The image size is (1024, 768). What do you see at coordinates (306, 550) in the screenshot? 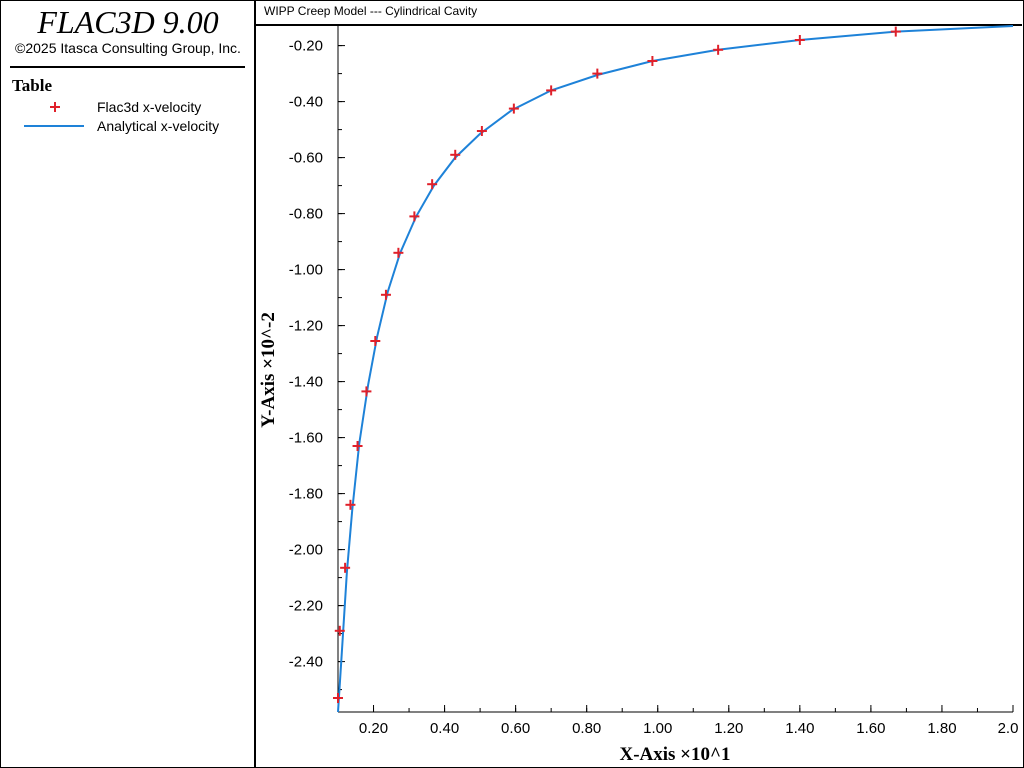
I see `y-tick-label: -2.00` at bounding box center [306, 550].